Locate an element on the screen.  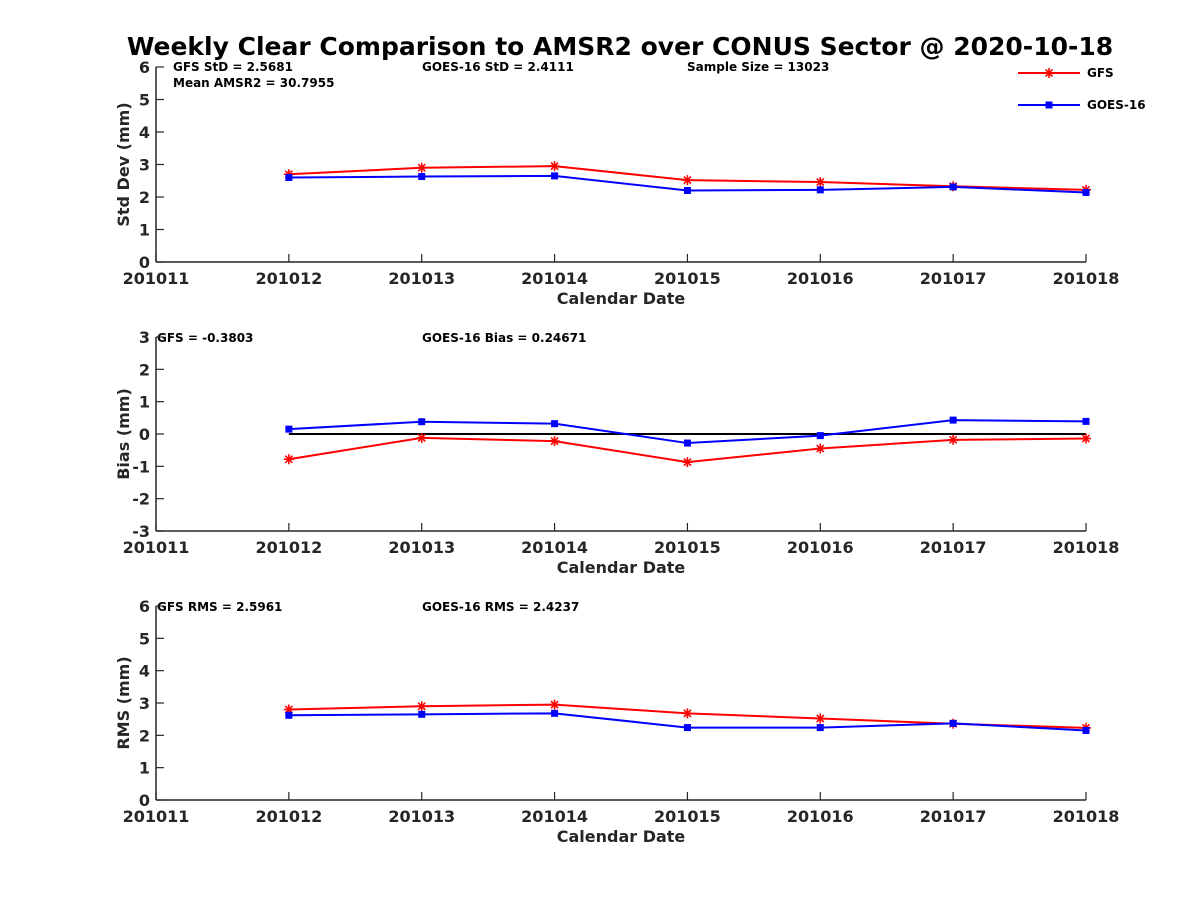
std-y-tick-label: 4 is located at coordinates (144, 132).